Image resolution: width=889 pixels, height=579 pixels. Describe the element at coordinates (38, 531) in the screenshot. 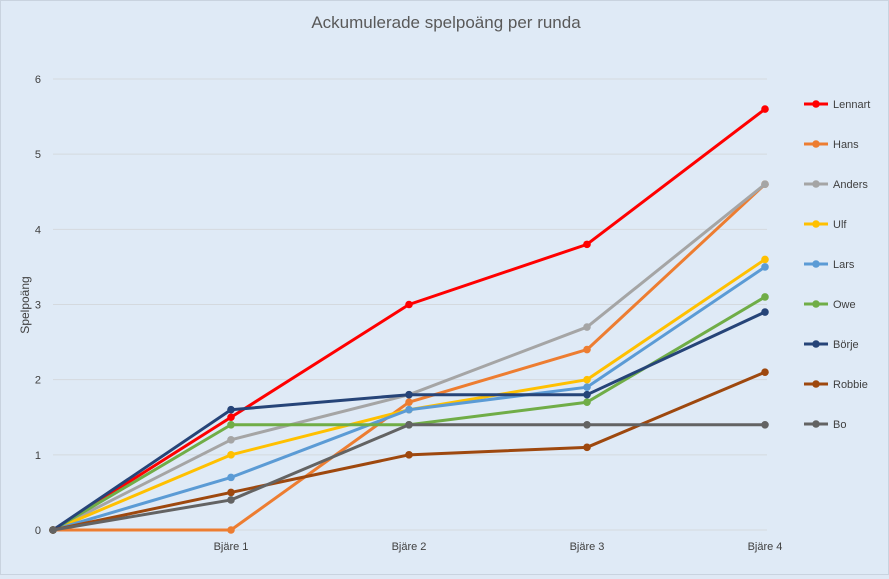

I see `y-tick-label: 0` at that location.